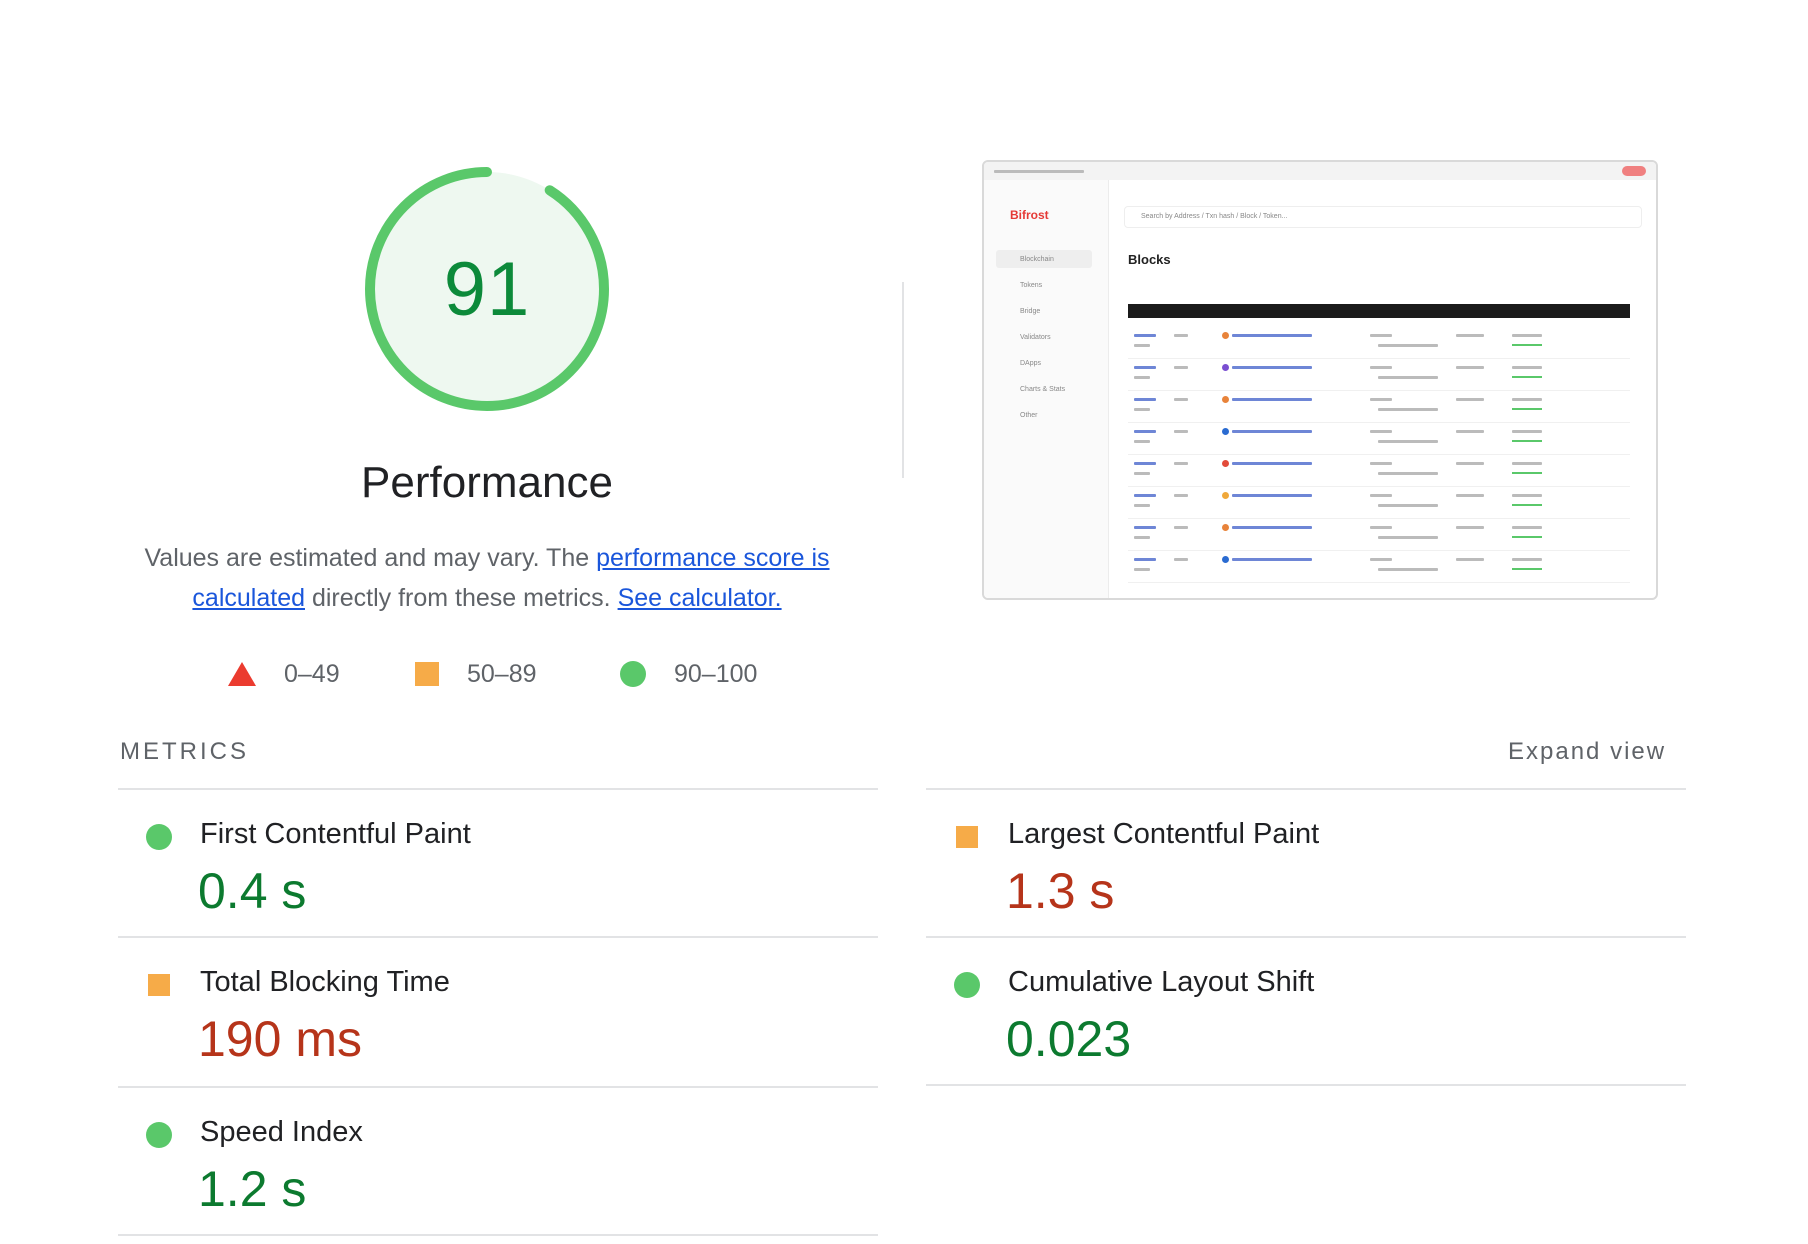 This screenshot has width=1808, height=1244. I want to click on metric-label: Total Blocking Time, so click(325, 982).